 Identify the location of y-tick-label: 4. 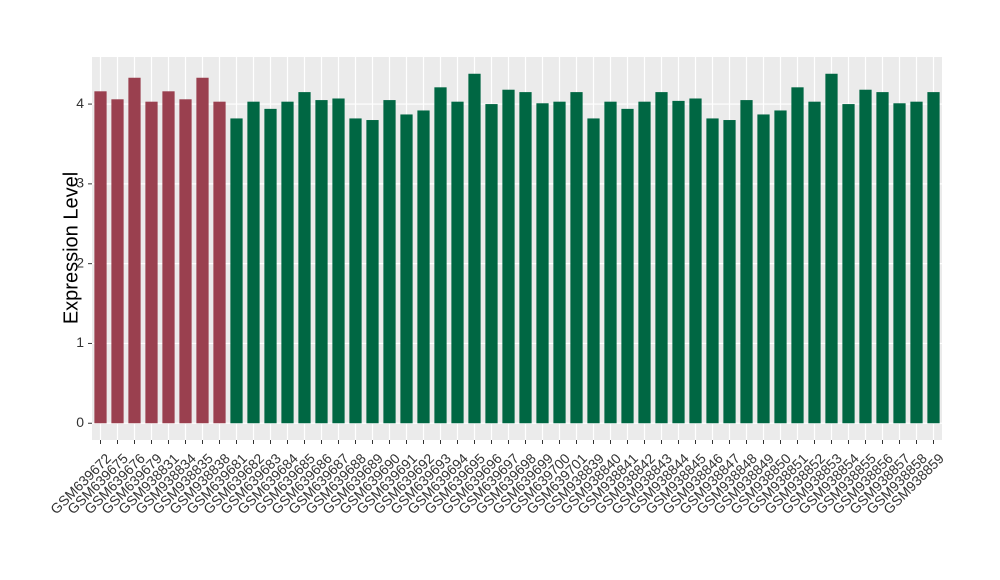
(80, 103).